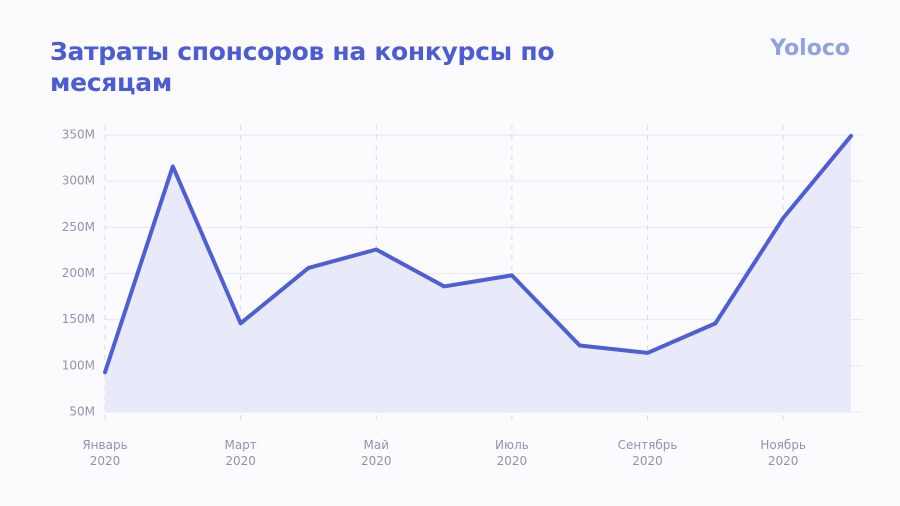 Image resolution: width=900 pixels, height=506 pixels. I want to click on y-tick-label: 50M, so click(82, 412).